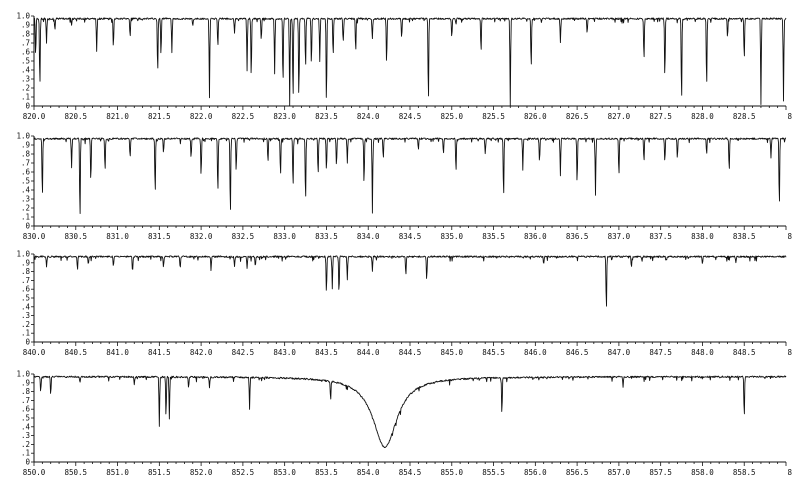 Image resolution: width=800 pixels, height=498 pixels. I want to click on x-tick-label: 823.0, so click(284, 116).